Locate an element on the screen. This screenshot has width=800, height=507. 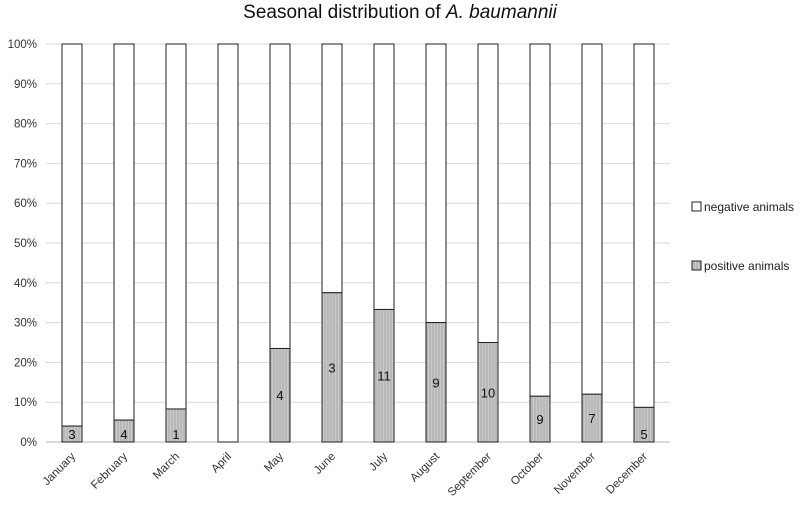
y-tick-label: 50% is located at coordinates (25, 244).